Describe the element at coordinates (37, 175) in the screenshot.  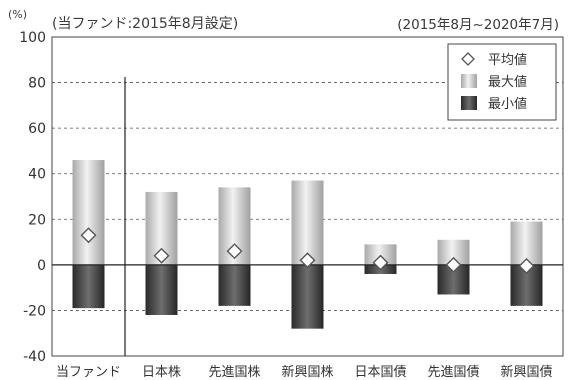
I see `y-tick-label: 40` at that location.